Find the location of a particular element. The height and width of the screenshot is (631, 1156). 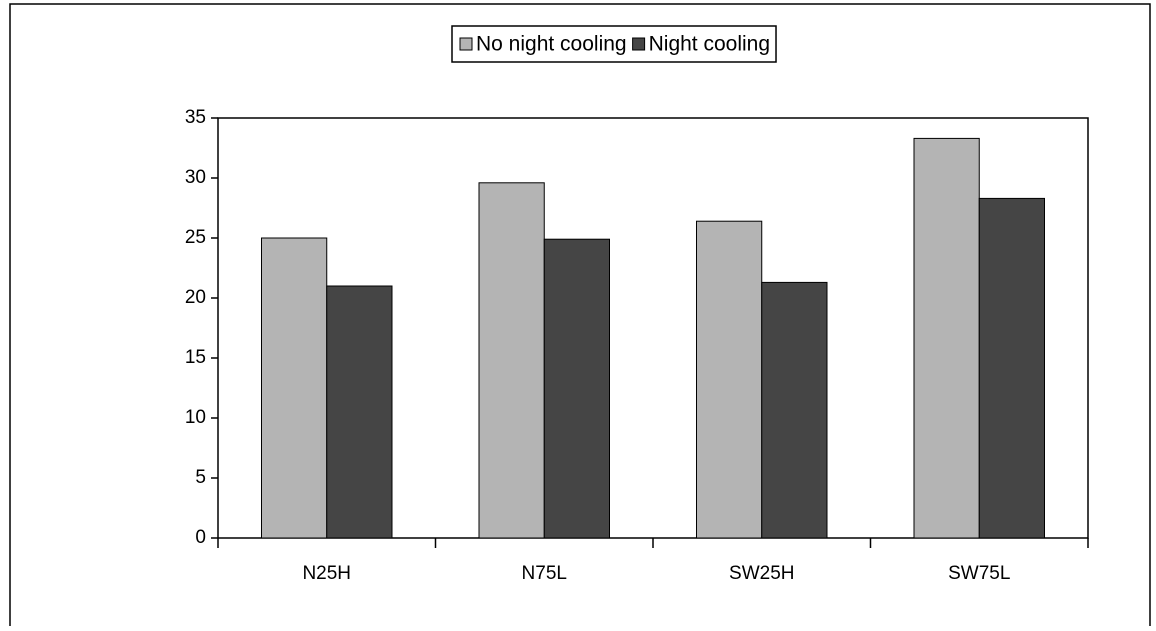

y-tick-label: 35 is located at coordinates (195, 117).